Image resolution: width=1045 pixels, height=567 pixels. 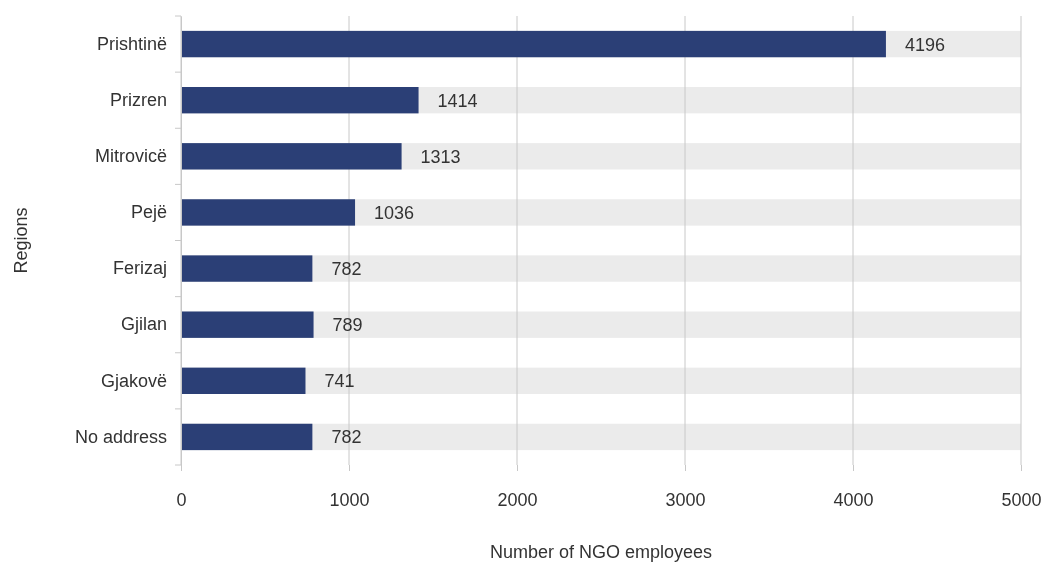 I want to click on data-label: 741, so click(x=339, y=381).